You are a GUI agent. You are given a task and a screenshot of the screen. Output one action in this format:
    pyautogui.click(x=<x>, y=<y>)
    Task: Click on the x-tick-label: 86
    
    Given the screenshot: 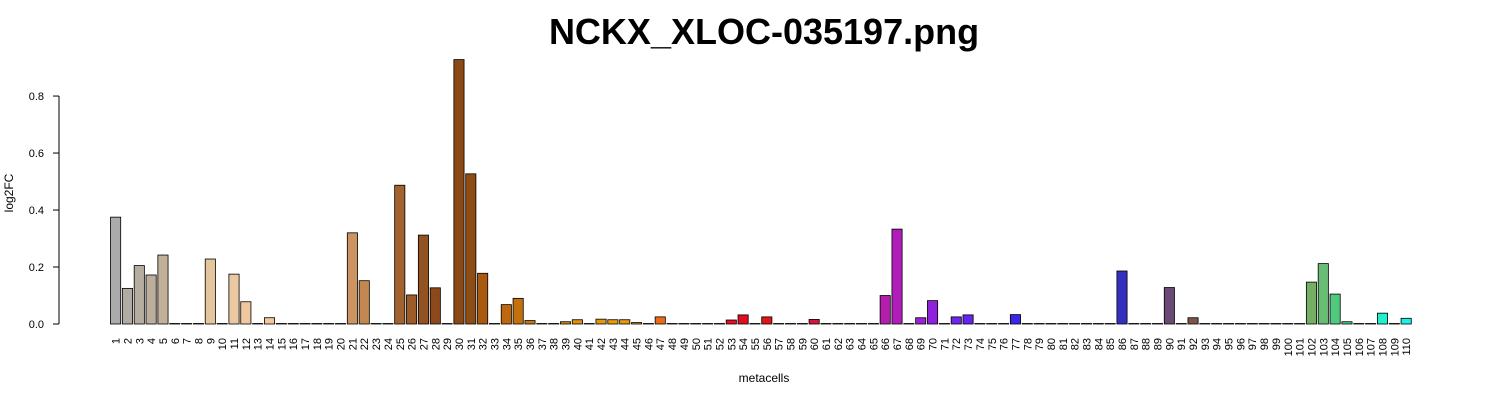 What is the action you would take?
    pyautogui.click(x=1123, y=344)
    